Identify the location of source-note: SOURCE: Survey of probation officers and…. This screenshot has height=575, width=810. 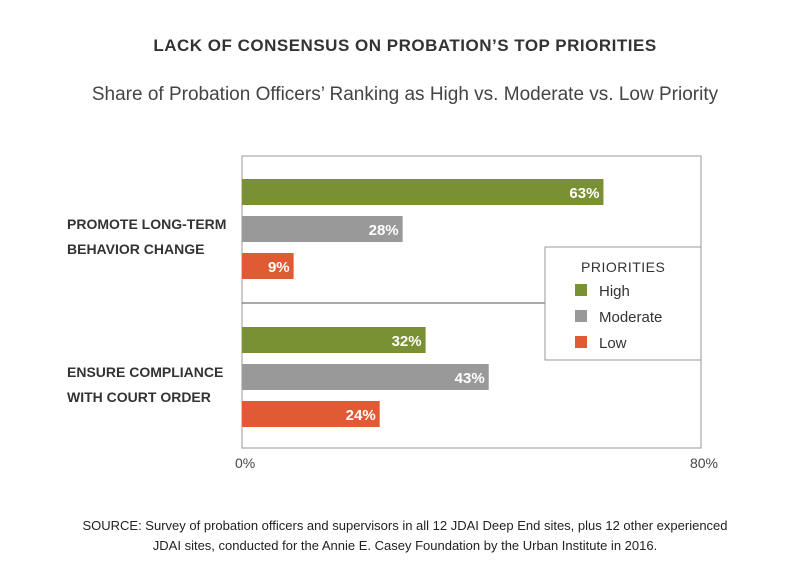
(405, 536).